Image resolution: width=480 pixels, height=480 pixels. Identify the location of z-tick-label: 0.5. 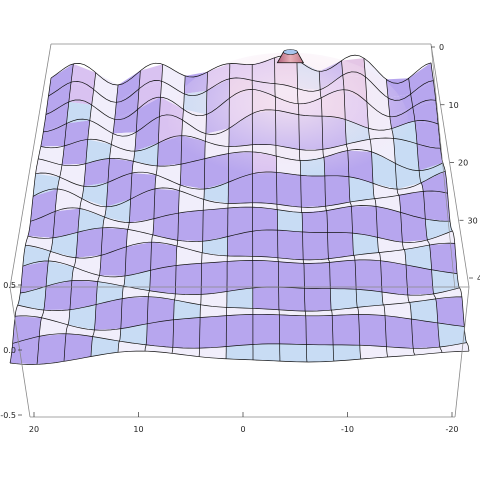
(9, 285).